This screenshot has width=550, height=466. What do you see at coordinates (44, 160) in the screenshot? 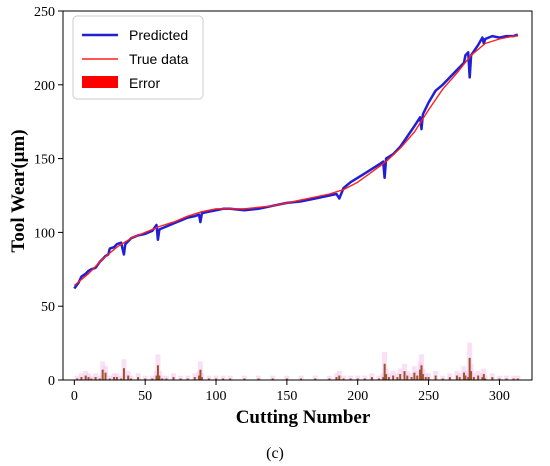
I see `y-tick-label: 150` at bounding box center [44, 160].